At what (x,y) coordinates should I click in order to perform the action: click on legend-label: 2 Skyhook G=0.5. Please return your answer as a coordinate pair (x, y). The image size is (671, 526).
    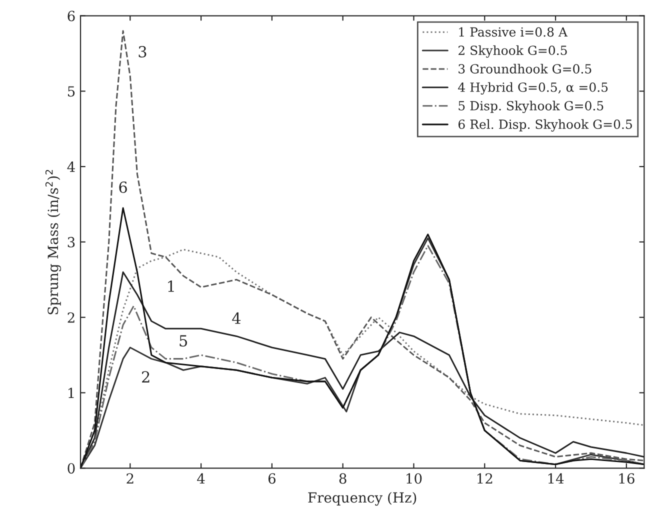
    Looking at the image, I should click on (512, 51).